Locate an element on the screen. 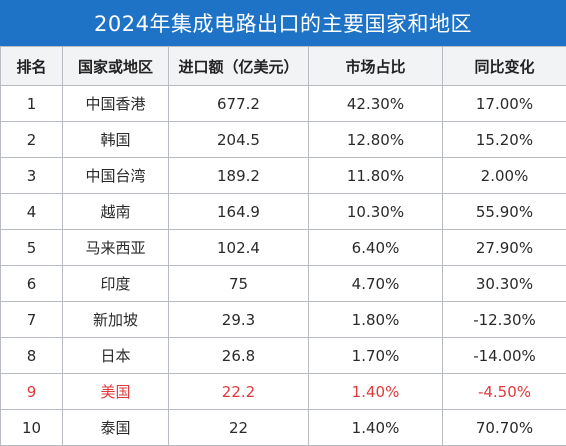  cell-region: 日本 is located at coordinates (115, 355).